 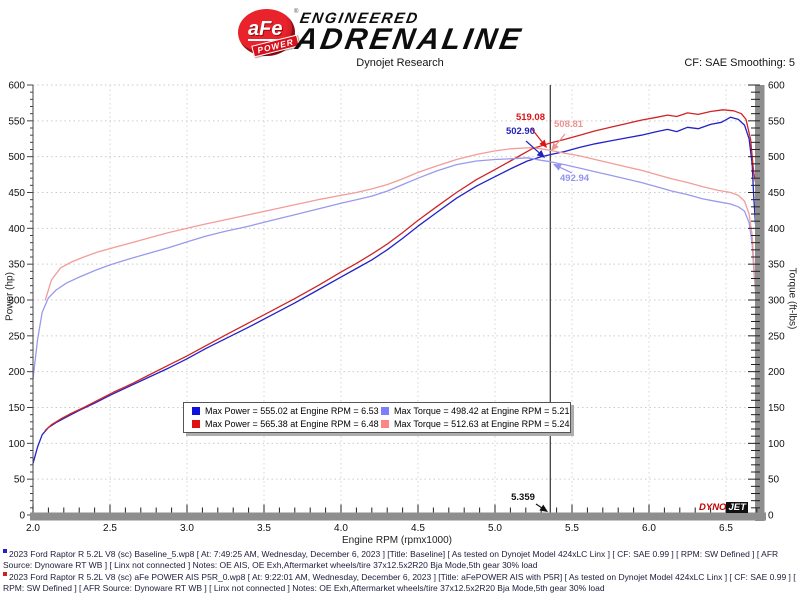 What do you see at coordinates (187, 528) in the screenshot?
I see `svg-text: 3.0` at bounding box center [187, 528].